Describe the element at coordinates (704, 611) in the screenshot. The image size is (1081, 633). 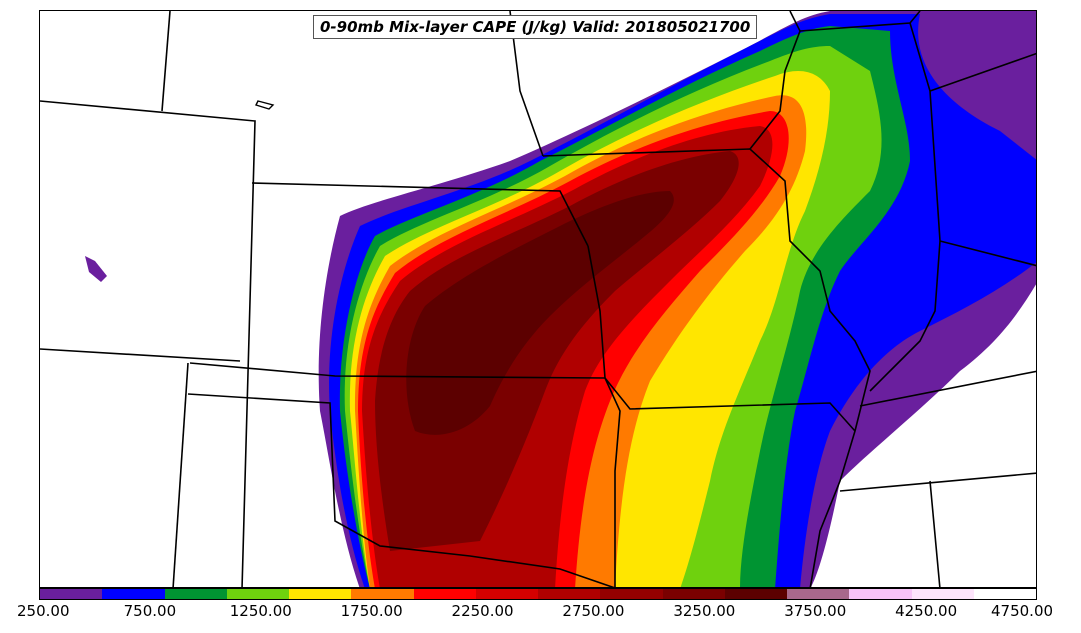
I see `colorbar-tick-label: 3250.00` at that location.